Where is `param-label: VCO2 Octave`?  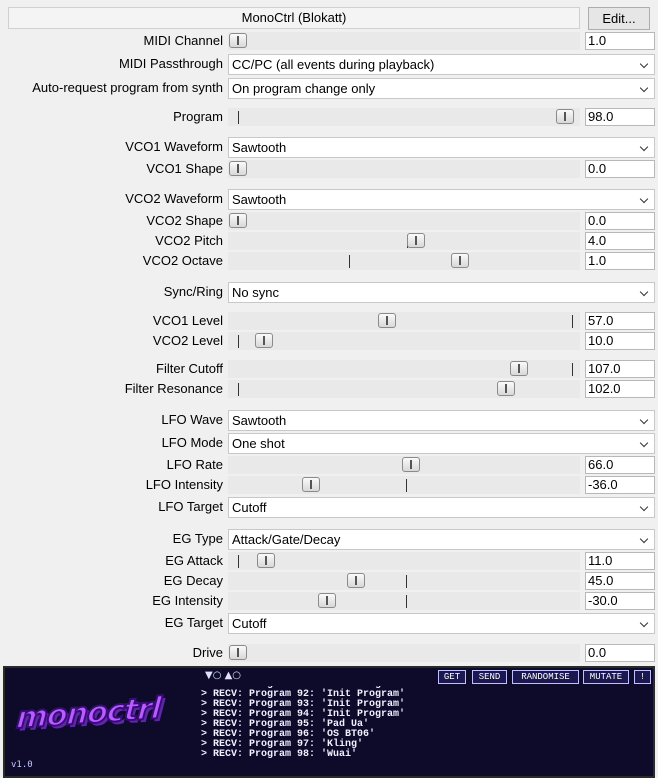 param-label: VCO2 Octave is located at coordinates (182, 260).